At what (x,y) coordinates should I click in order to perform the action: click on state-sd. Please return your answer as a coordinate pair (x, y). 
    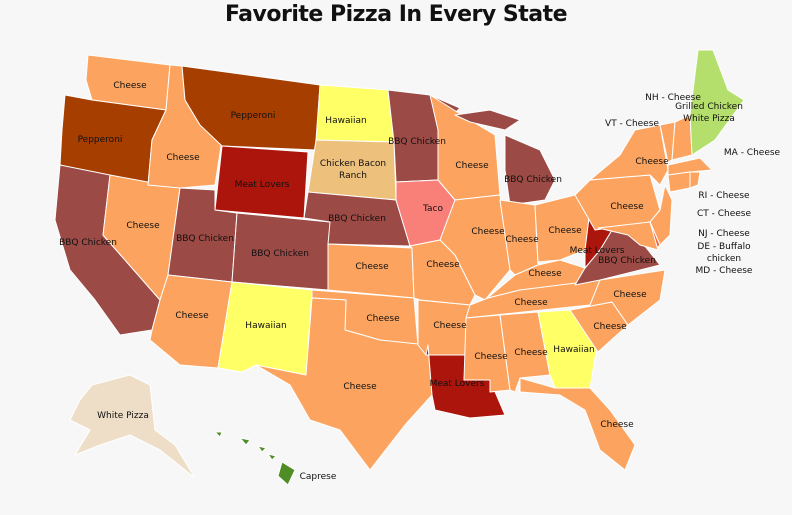
    Looking at the image, I should click on (352, 170).